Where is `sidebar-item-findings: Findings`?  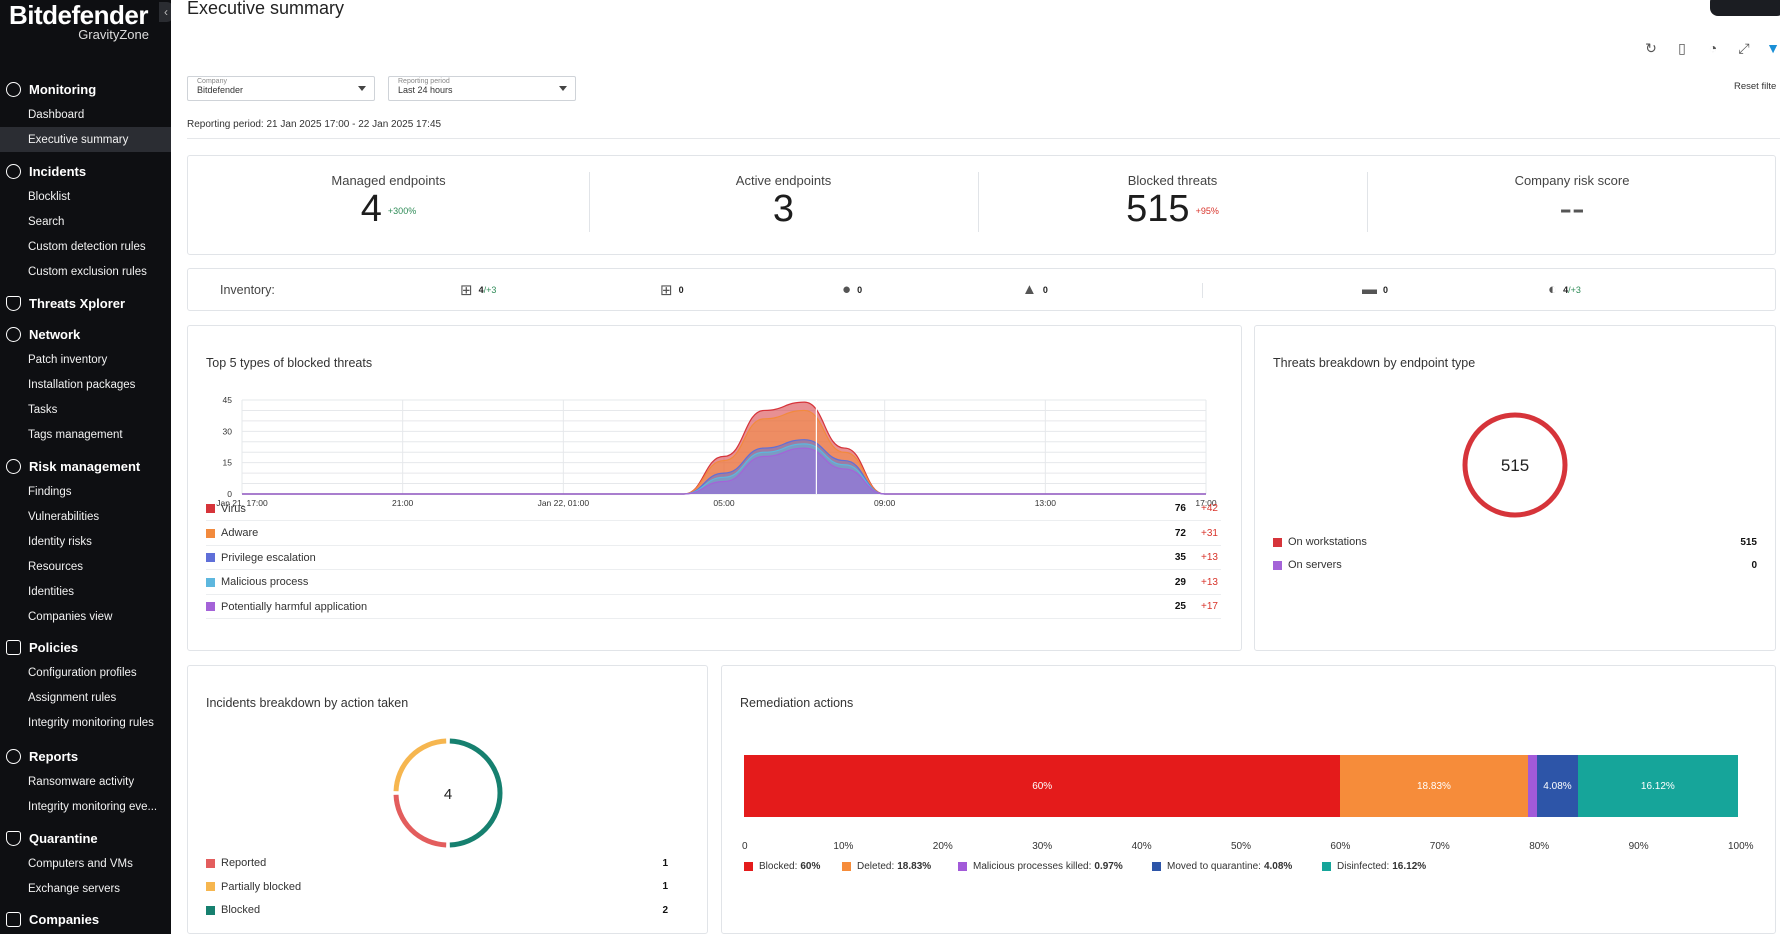
sidebar-item-findings: Findings is located at coordinates (85, 491).